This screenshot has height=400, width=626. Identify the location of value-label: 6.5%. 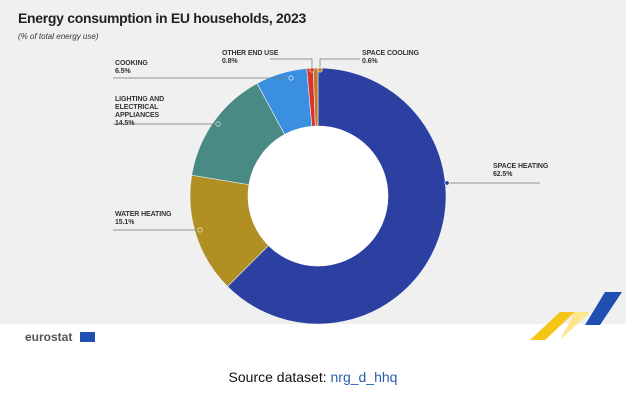
(123, 71).